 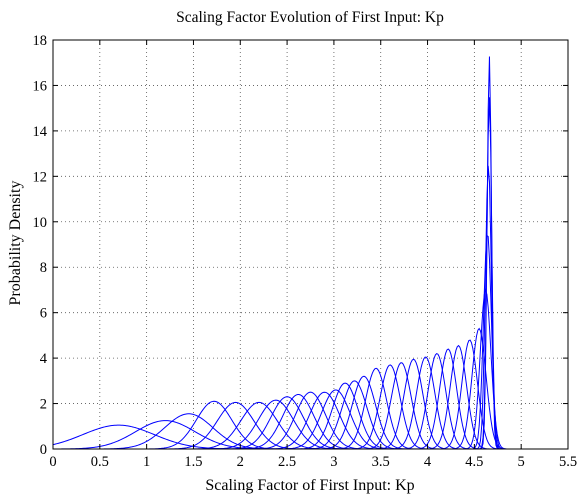 I want to click on x-axis-label: Scaling Factor of First Input: Kp, so click(x=309, y=485).